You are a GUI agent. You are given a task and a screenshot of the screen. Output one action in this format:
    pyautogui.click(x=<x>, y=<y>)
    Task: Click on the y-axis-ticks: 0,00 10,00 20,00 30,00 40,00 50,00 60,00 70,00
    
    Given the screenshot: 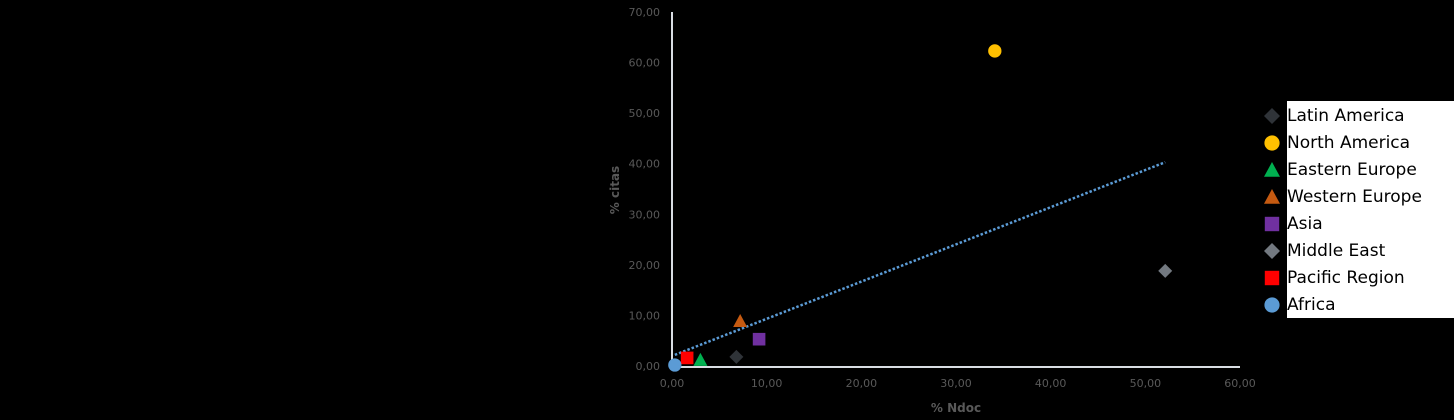 What is the action you would take?
    pyautogui.click(x=645, y=189)
    